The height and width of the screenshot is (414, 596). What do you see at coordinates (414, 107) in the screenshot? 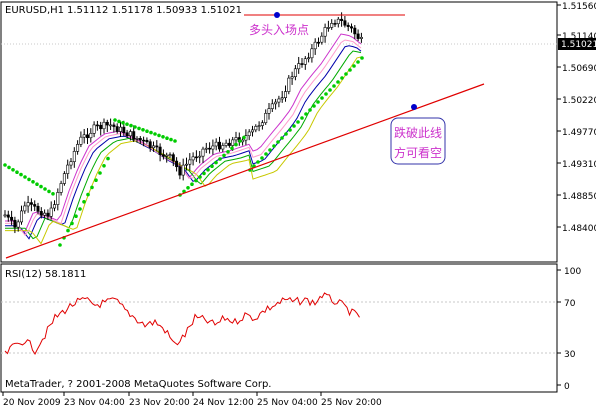
I see `trendline-anchor-dot` at bounding box center [414, 107].